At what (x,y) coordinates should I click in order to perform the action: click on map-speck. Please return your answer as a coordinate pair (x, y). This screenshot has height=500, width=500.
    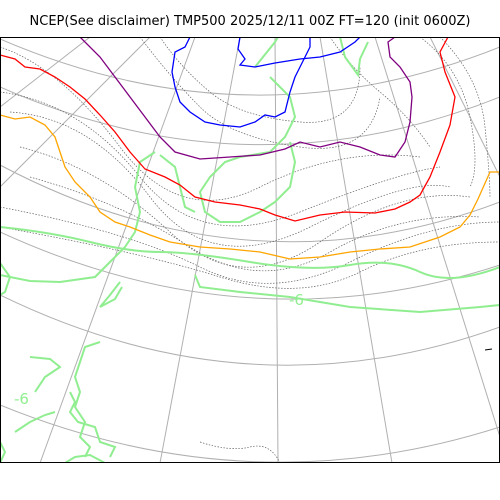
    Looking at the image, I should click on (488, 349).